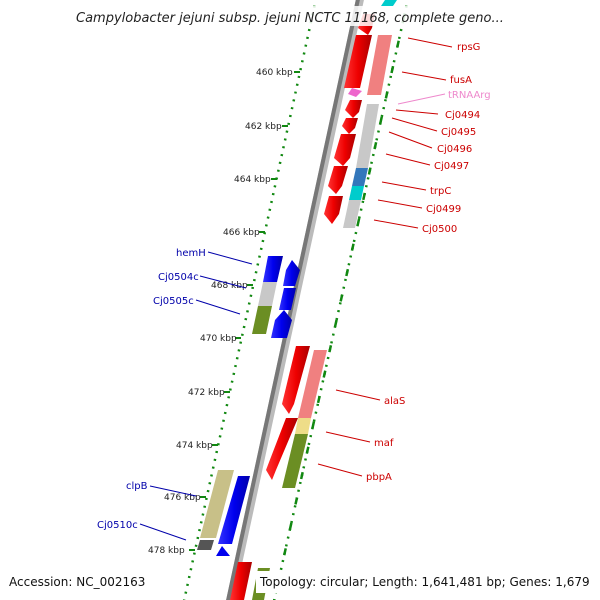 The width and height of the screenshot is (600, 600). I want to click on ruler-label-464: 464 kbp, so click(252, 180).